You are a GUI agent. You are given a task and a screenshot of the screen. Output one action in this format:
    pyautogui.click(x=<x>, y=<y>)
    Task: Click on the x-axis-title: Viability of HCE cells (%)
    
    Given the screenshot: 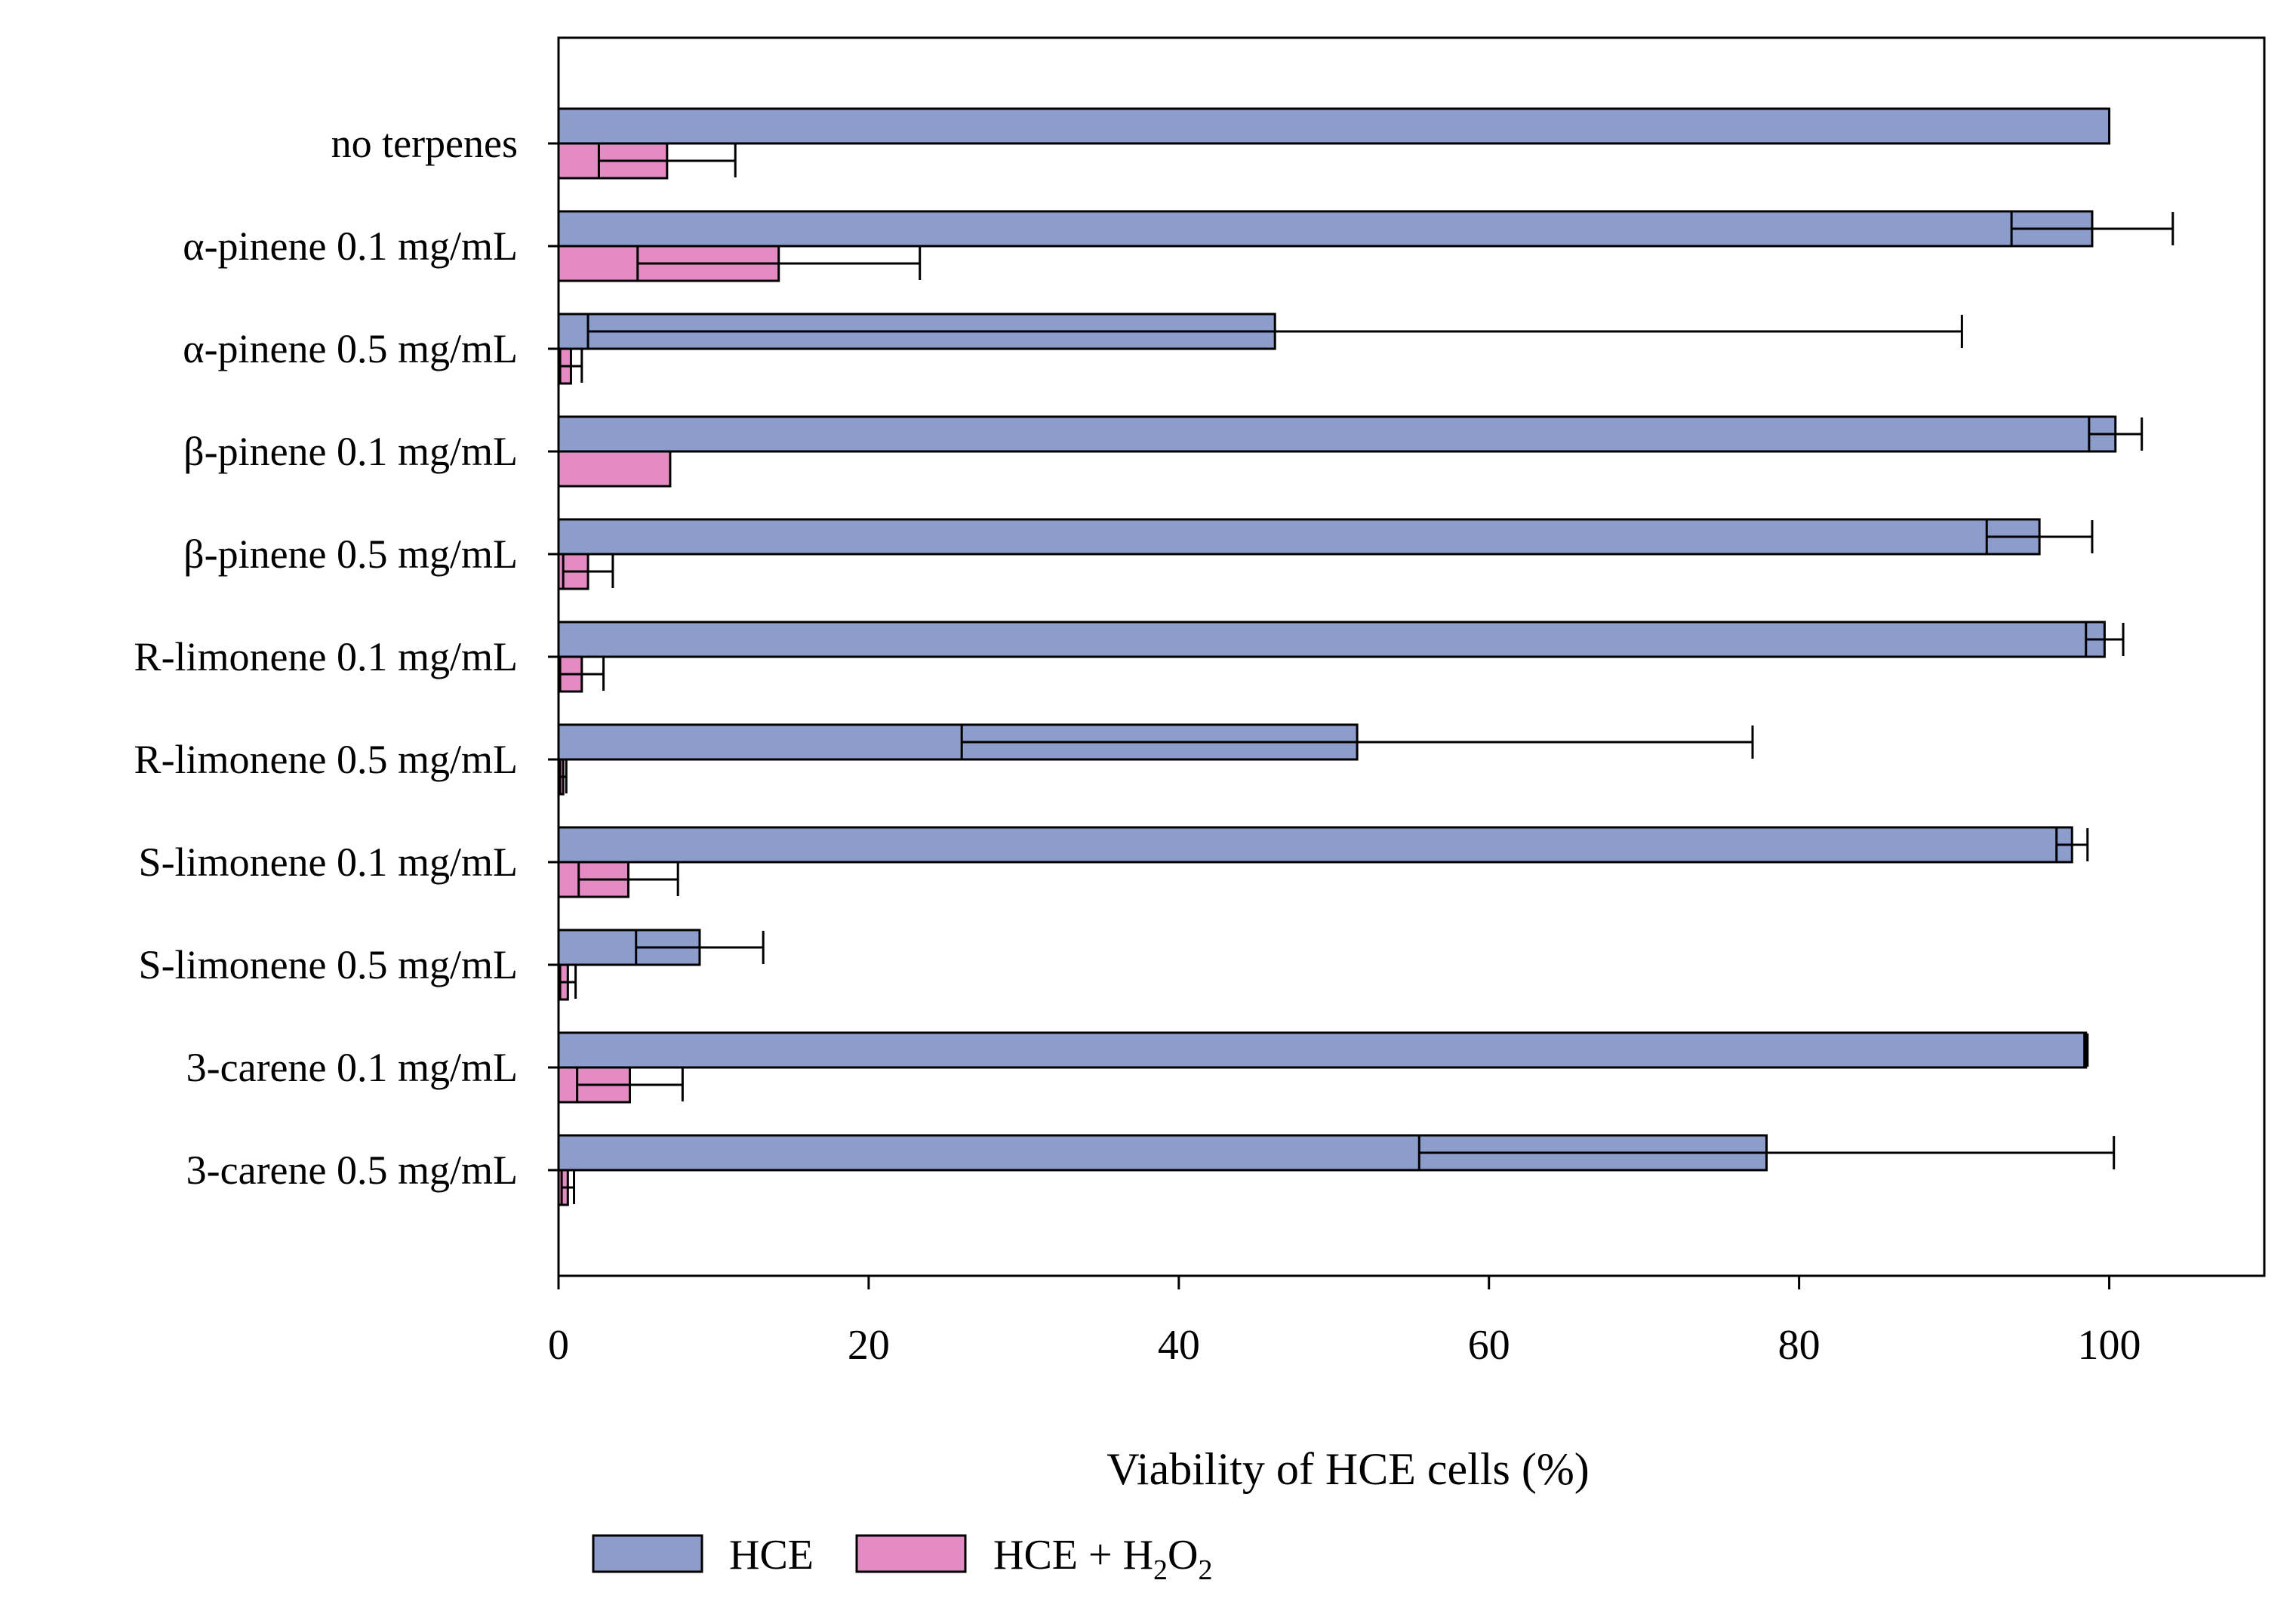 What is the action you would take?
    pyautogui.click(x=1348, y=1469)
    